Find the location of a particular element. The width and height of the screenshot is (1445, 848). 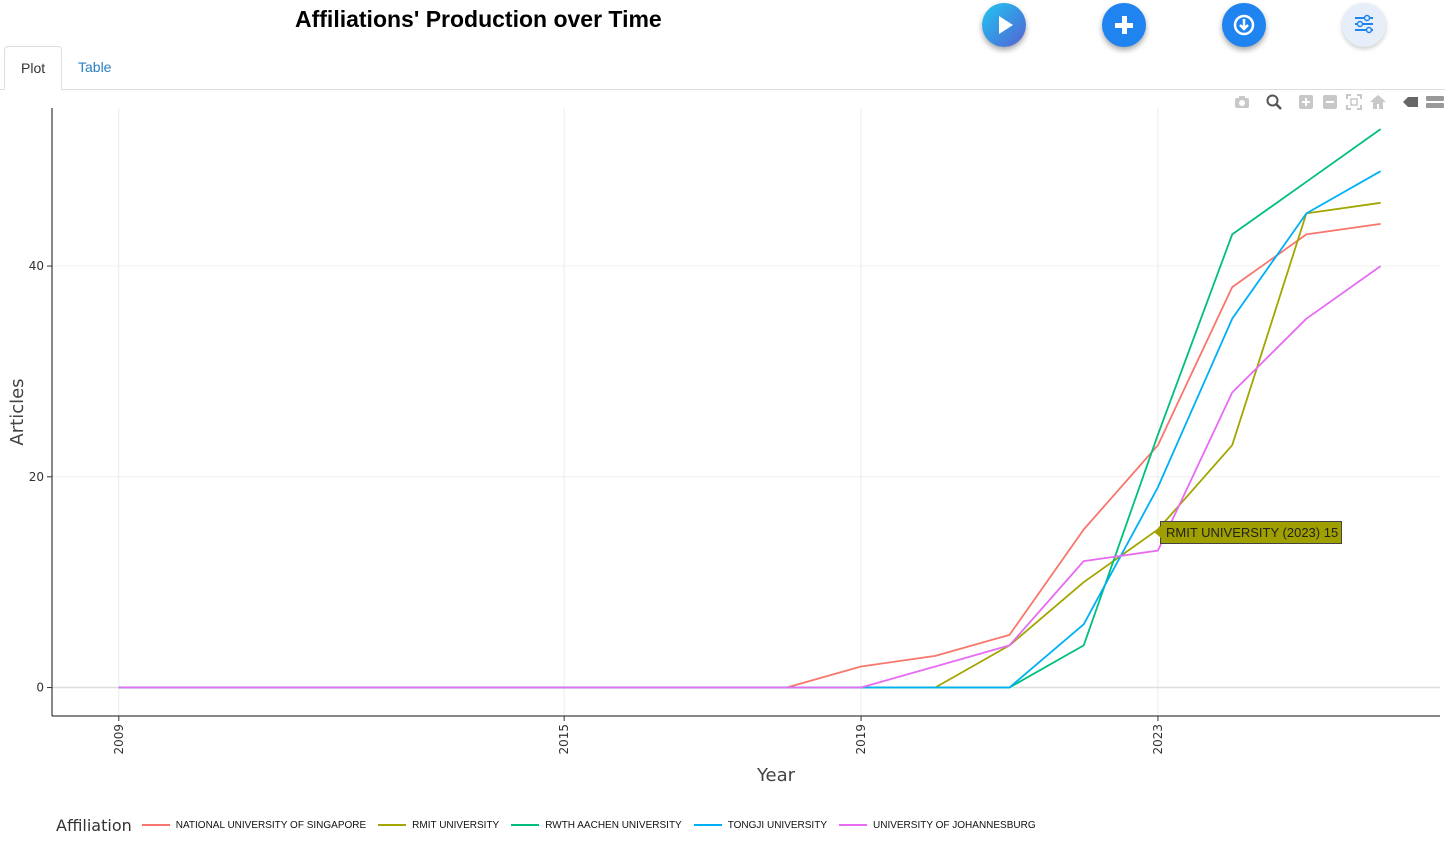

play-icon is located at coordinates (1006, 25).